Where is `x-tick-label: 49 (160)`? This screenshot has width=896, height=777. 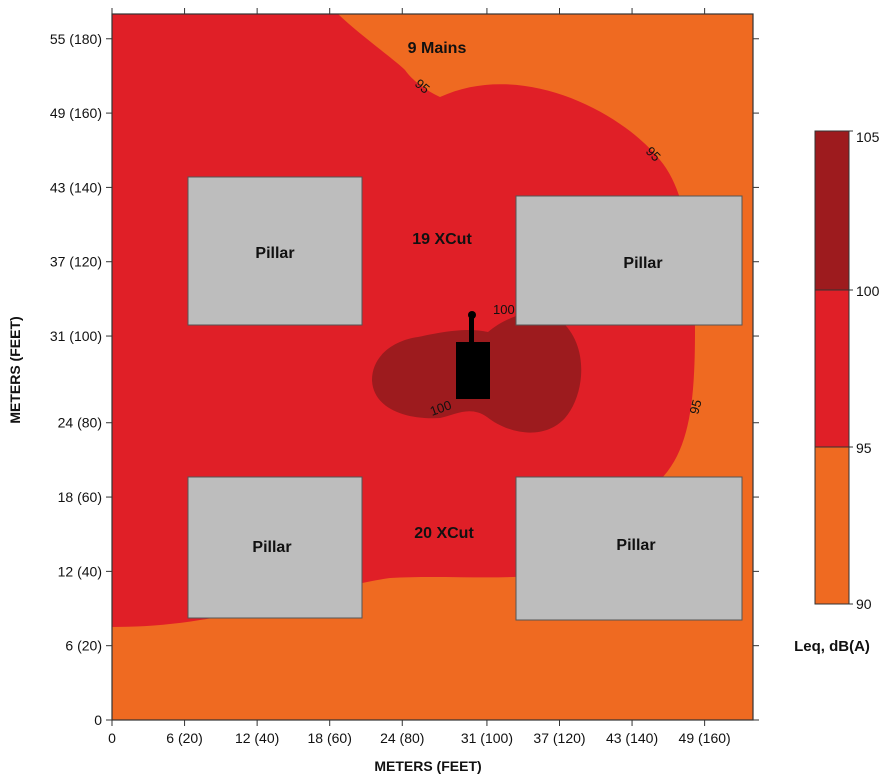 x-tick-label: 49 (160) is located at coordinates (705, 738).